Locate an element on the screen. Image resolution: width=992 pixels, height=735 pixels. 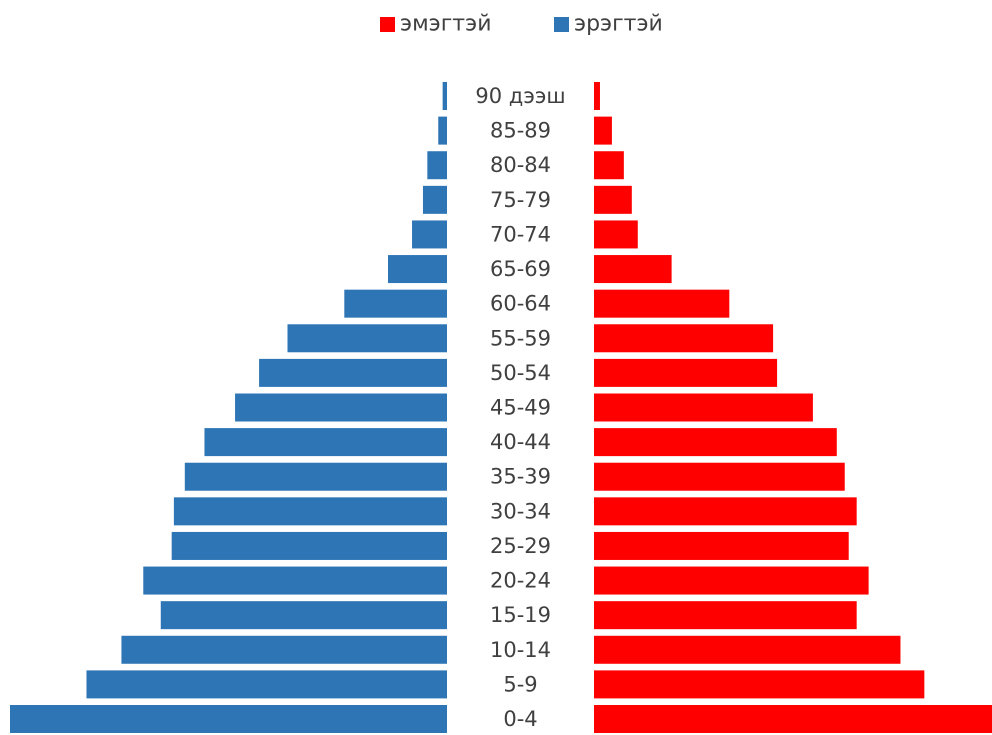
age-label-50-54: 50-54 is located at coordinates (520, 373).